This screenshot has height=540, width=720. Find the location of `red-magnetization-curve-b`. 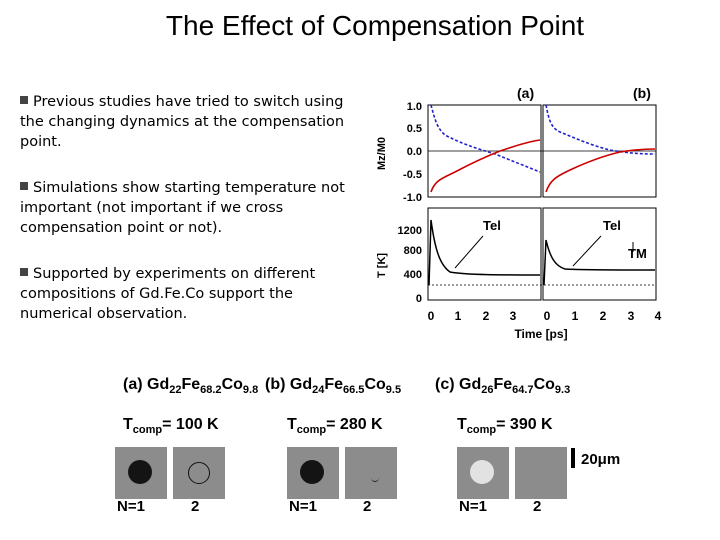

red-magnetization-curve-b is located at coordinates (600, 170).